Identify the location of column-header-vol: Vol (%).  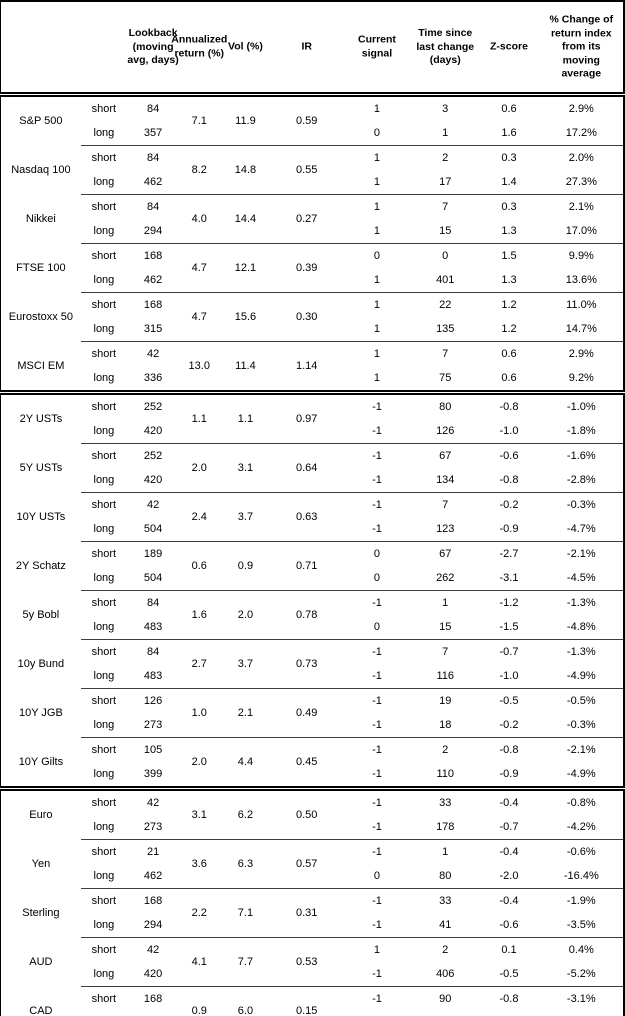
(245, 49).